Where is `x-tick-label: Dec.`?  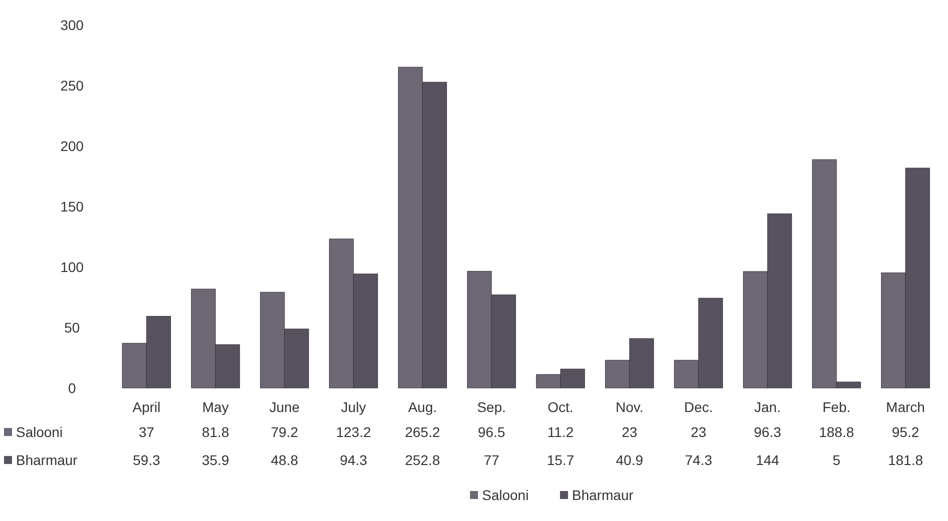
x-tick-label: Dec. is located at coordinates (698, 407).